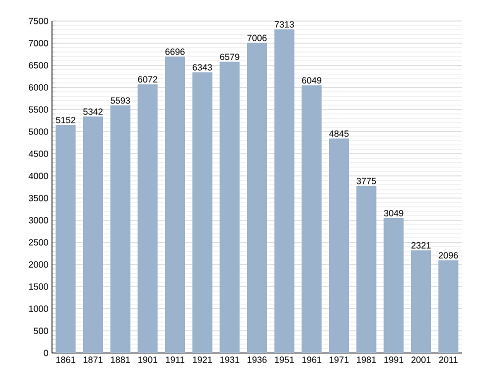  Describe the element at coordinates (230, 57) in the screenshot. I see `data-label: 6579` at that location.